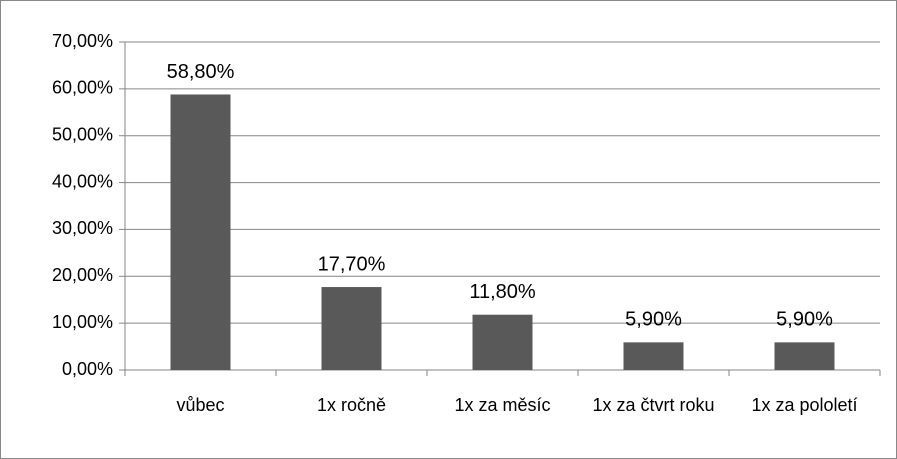 The width and height of the screenshot is (897, 459). Describe the element at coordinates (502, 292) in the screenshot. I see `data-label: 11,80%` at that location.